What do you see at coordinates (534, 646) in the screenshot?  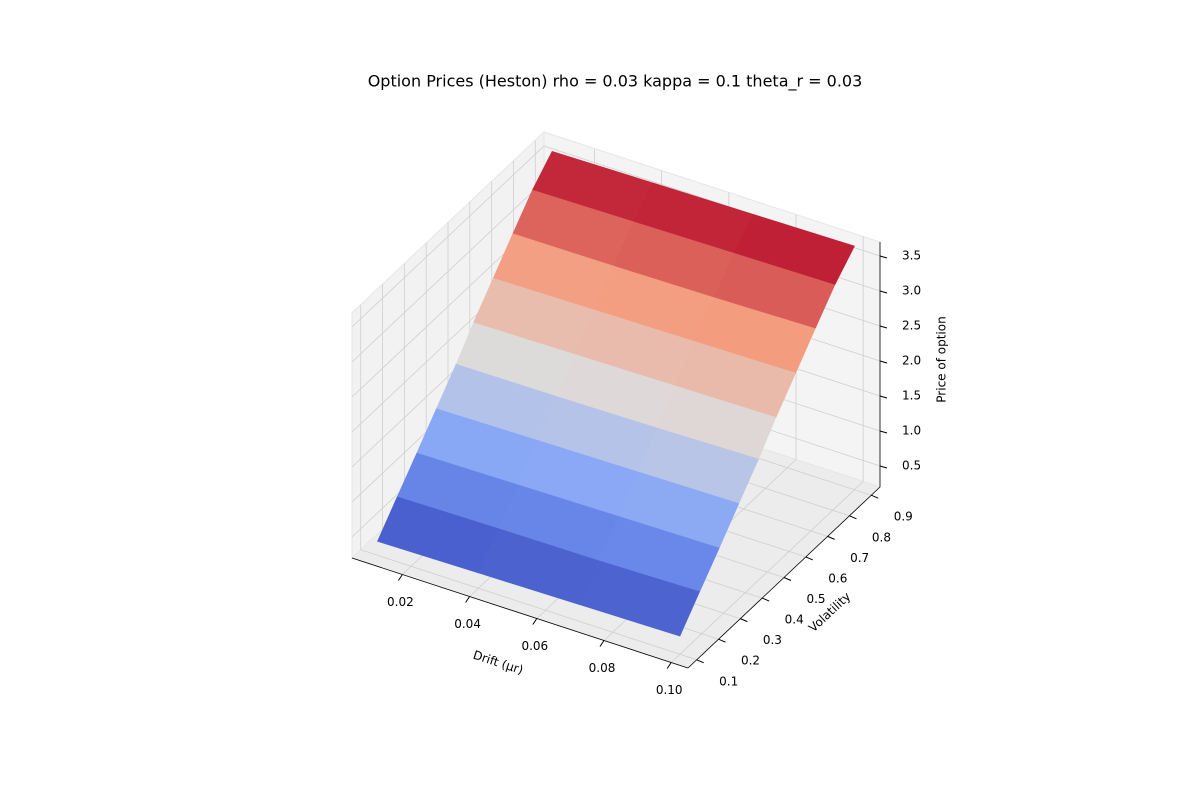 I see `x-tick-label: 0.06` at bounding box center [534, 646].